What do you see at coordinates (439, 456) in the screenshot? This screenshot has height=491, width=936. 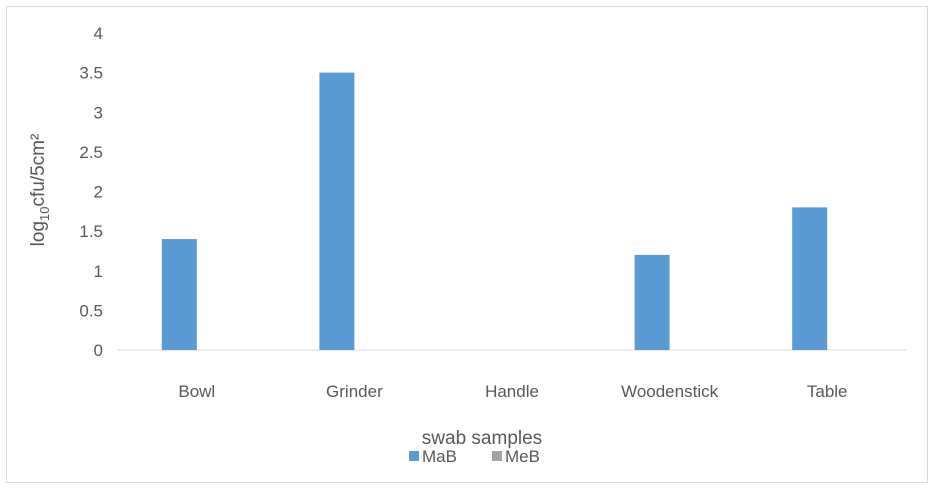 I see `legend-label-mab: MaB` at bounding box center [439, 456].